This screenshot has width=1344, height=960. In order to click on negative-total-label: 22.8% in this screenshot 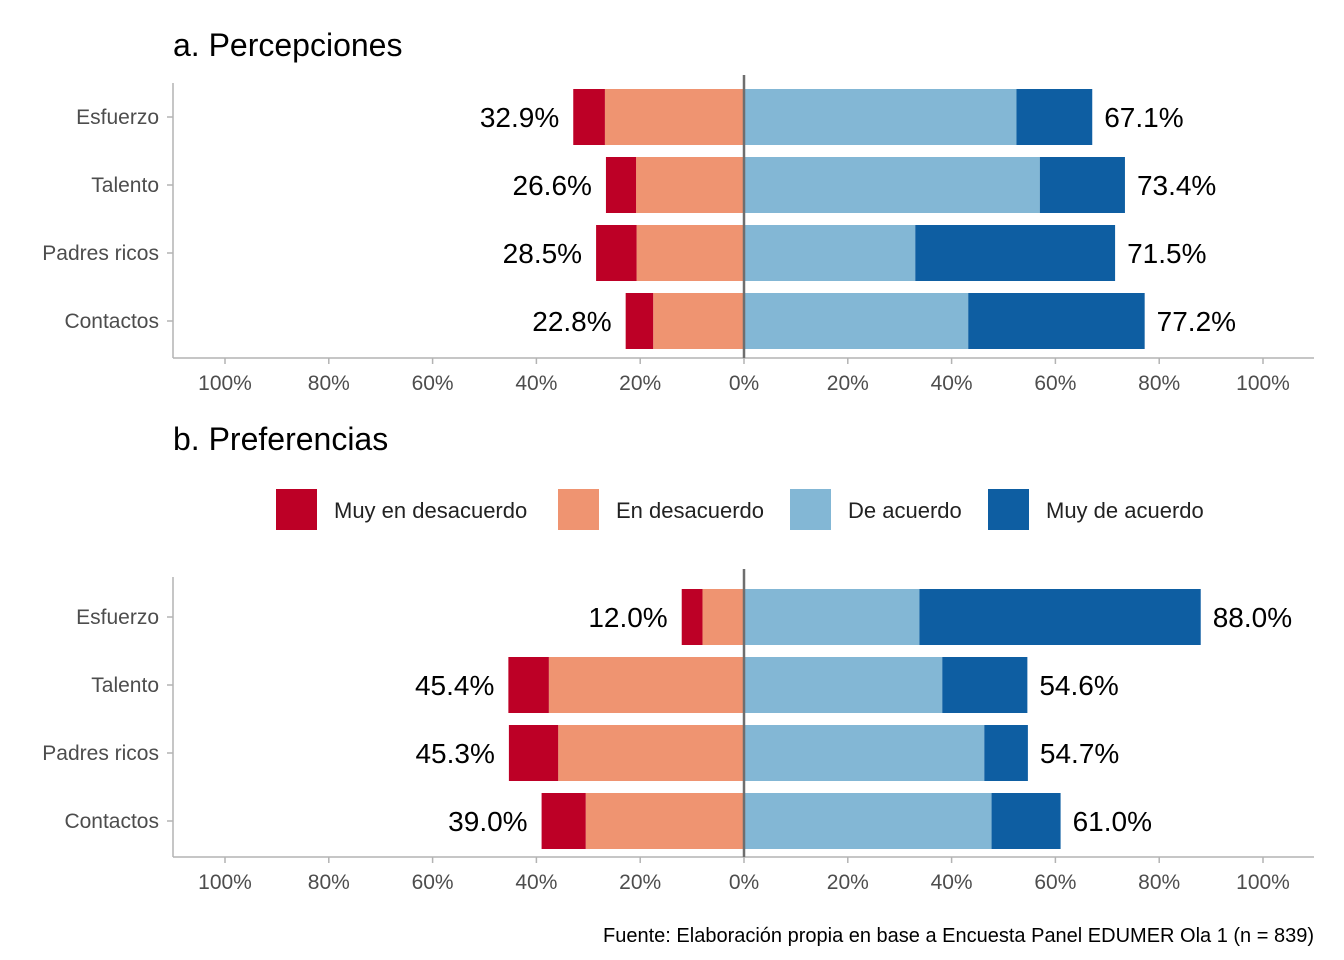, I will do `click(571, 321)`.